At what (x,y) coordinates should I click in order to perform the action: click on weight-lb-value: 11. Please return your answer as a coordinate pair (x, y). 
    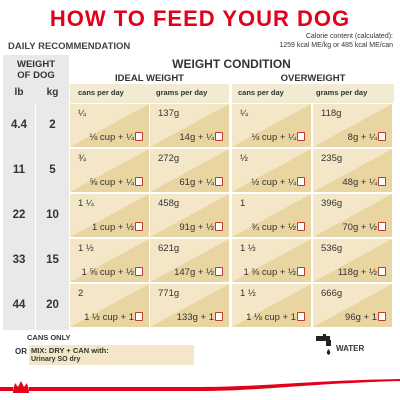
    Looking at the image, I should click on (19, 170).